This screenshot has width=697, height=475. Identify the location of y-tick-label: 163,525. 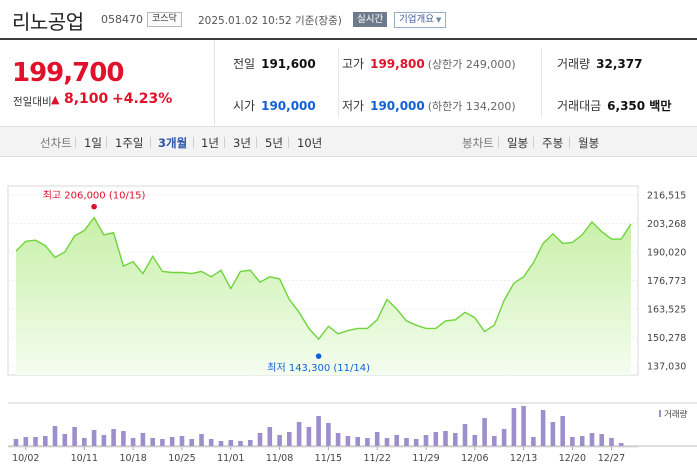
(666, 310).